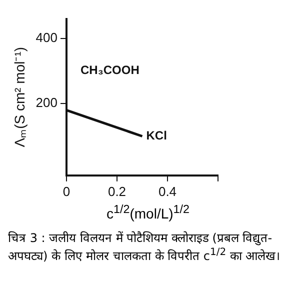 The width and height of the screenshot is (306, 300). I want to click on series-label: KCl, so click(156, 135).